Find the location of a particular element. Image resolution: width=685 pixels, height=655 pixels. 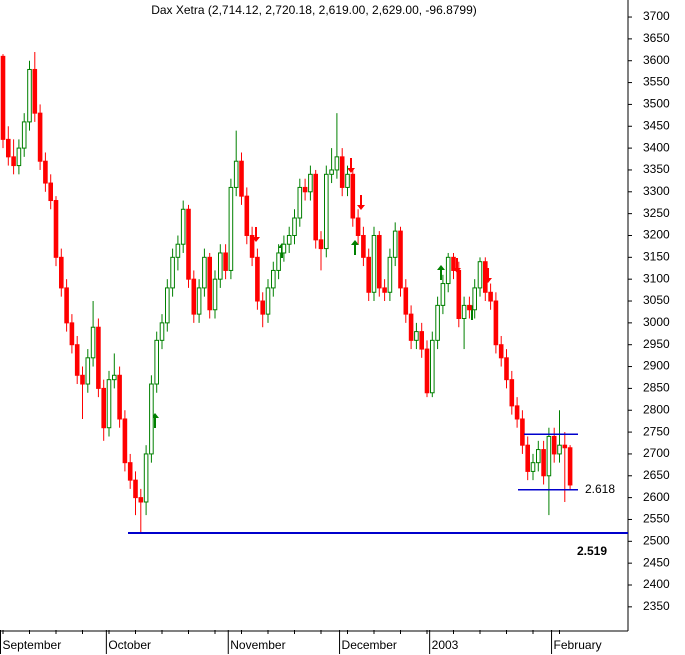

y-tick-label: 2800 is located at coordinates (656, 409).